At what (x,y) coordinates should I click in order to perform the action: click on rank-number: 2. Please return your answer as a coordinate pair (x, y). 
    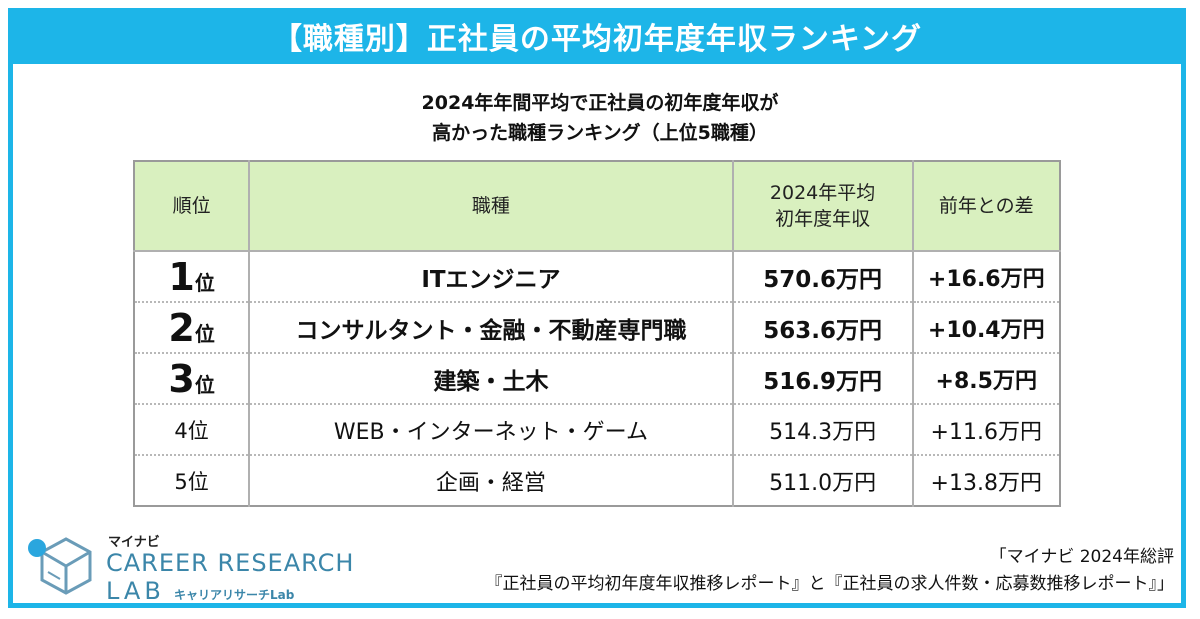
    Looking at the image, I should click on (181, 327).